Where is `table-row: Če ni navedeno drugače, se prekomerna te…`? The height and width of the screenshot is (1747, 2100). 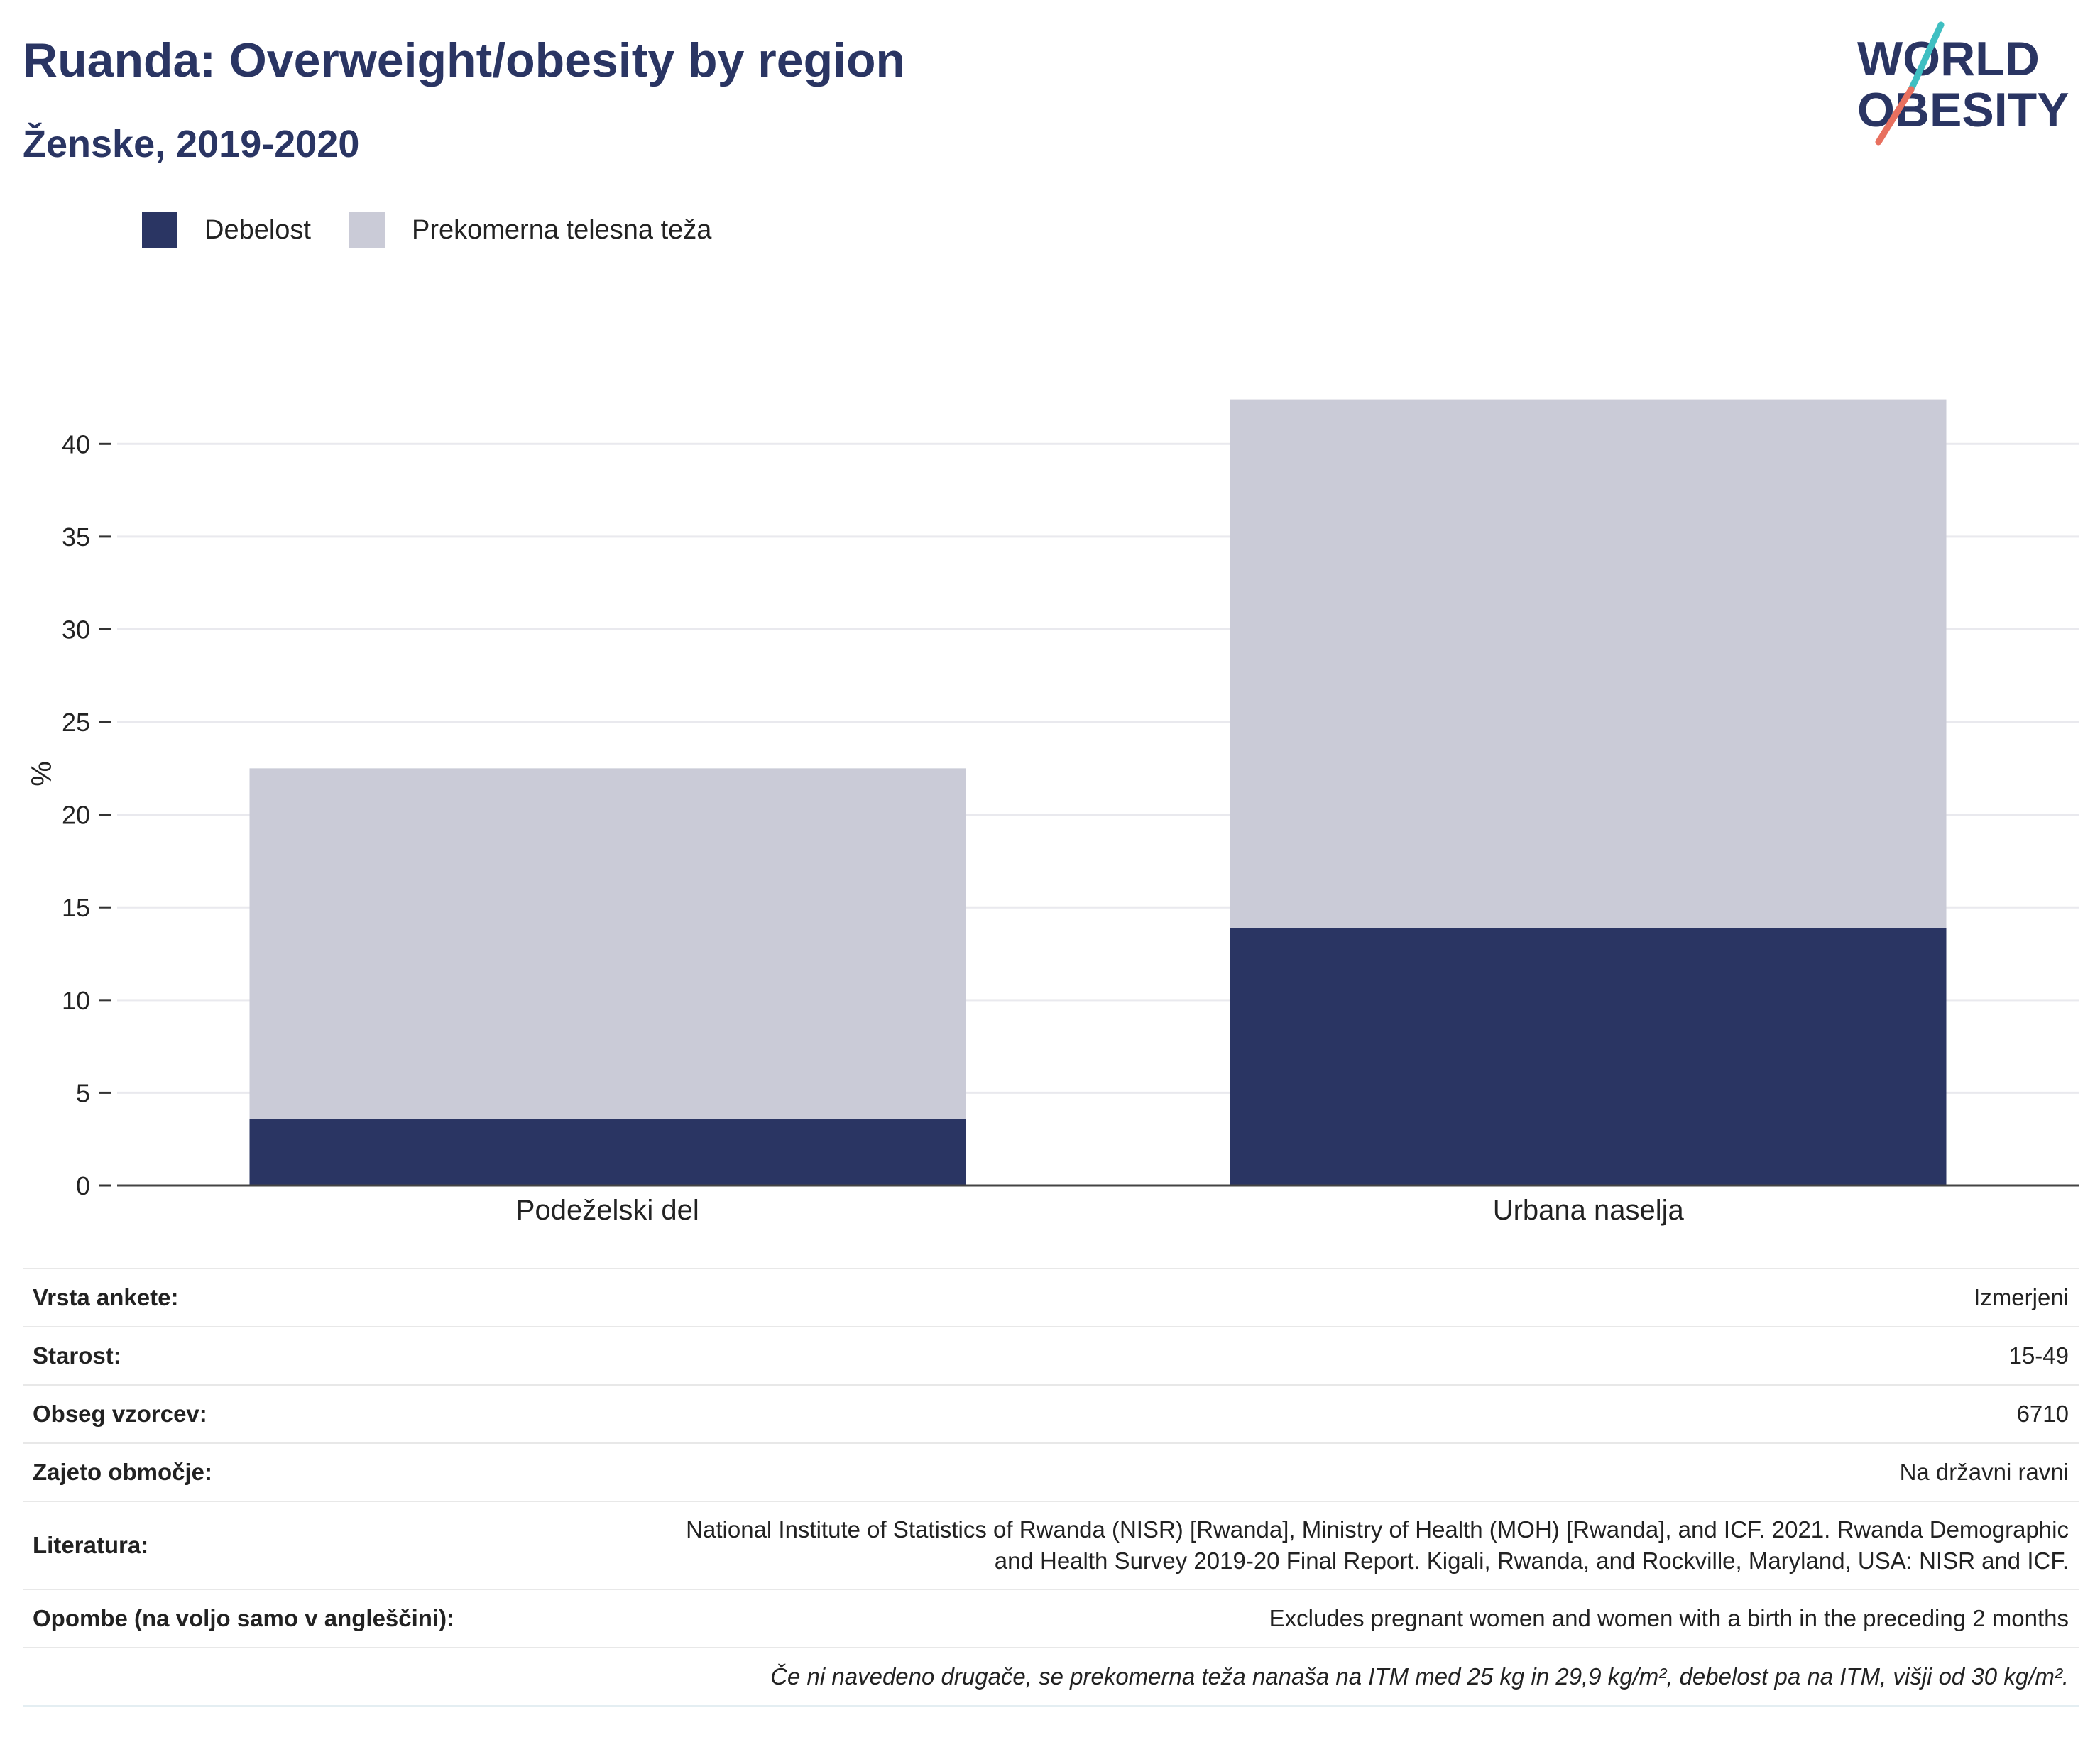 table-row: Če ni navedeno drugače, se prekomerna te… is located at coordinates (1051, 1677).